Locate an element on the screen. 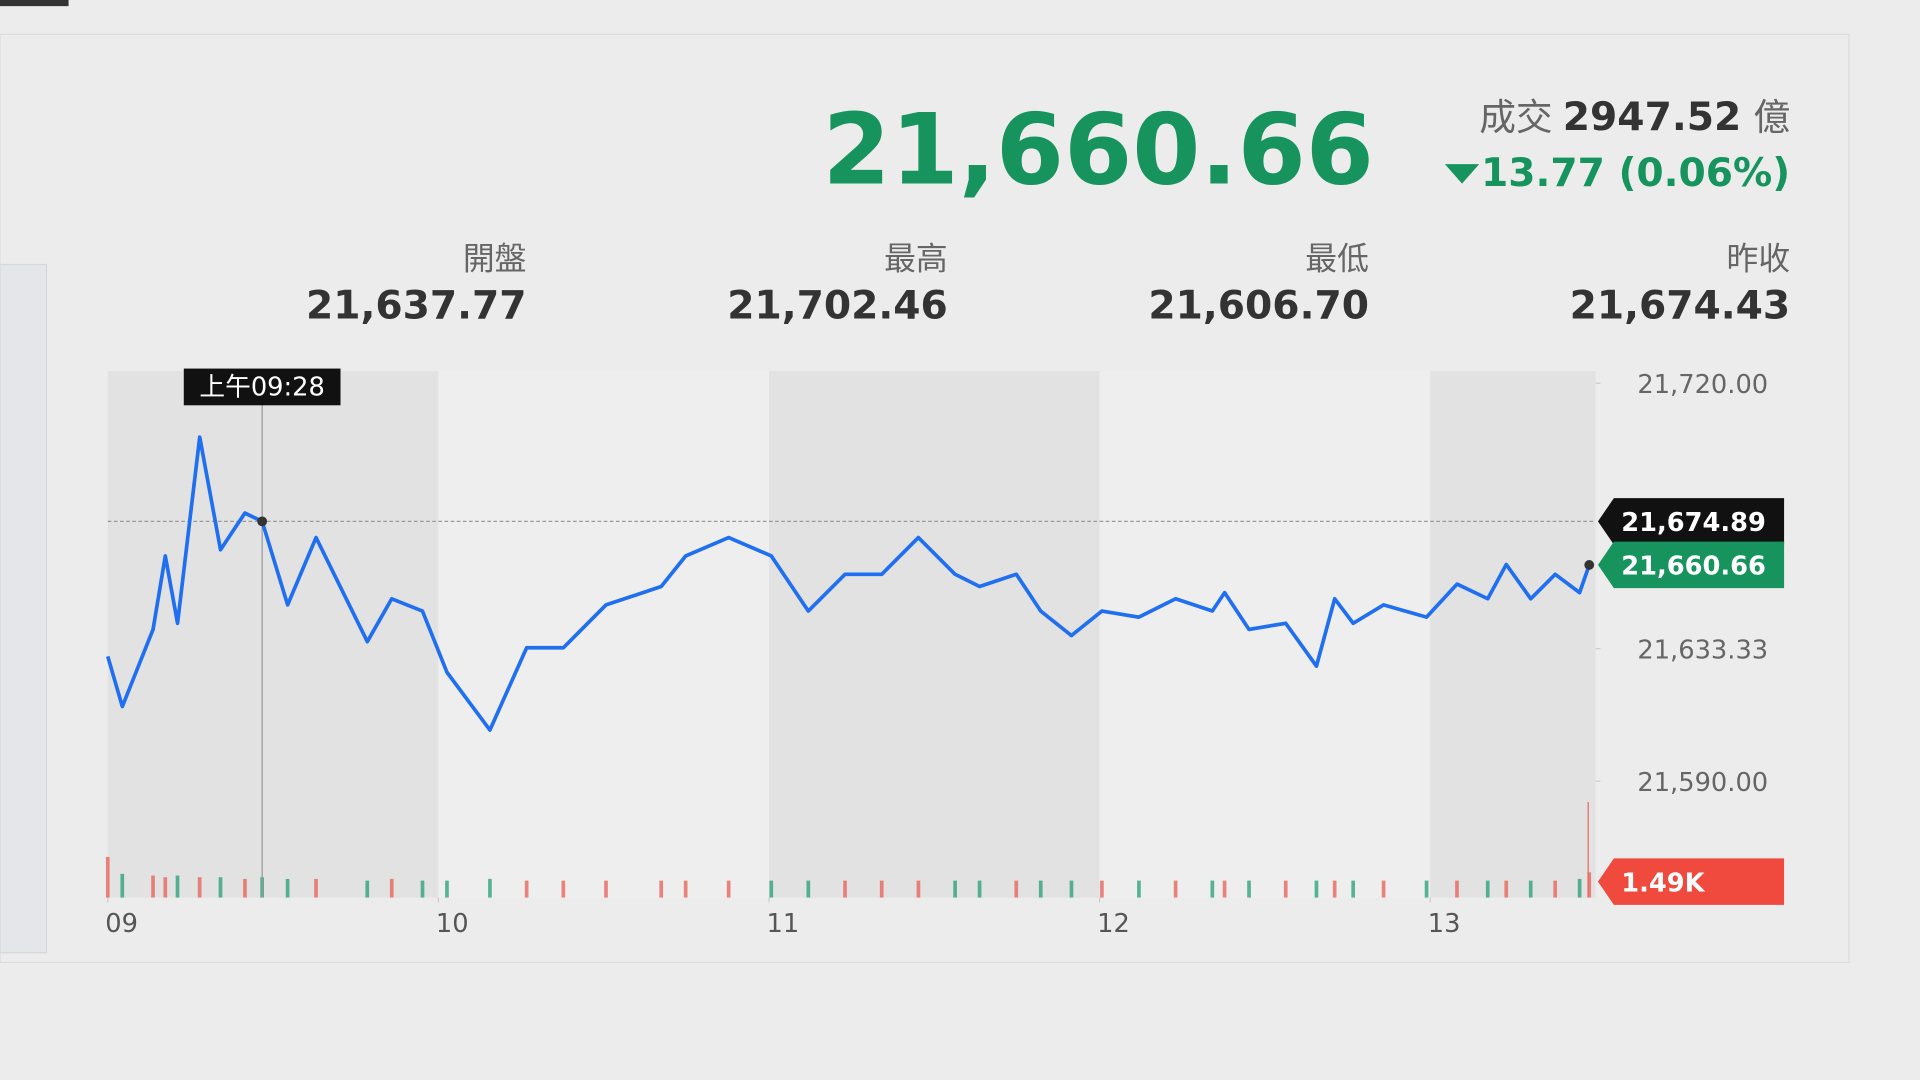 This screenshot has height=1080, width=1920. stat-label: 昨收 is located at coordinates (1759, 258).